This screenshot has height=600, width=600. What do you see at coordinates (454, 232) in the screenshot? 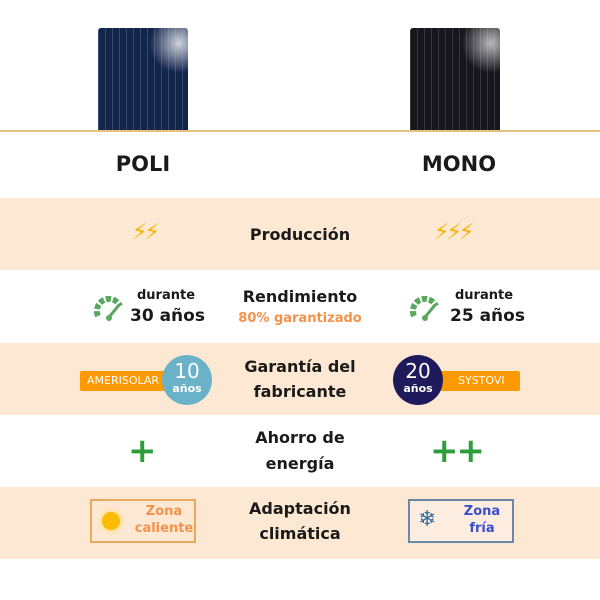
I see `bolt-icon-3x: ⚡⚡⚡` at bounding box center [454, 232].